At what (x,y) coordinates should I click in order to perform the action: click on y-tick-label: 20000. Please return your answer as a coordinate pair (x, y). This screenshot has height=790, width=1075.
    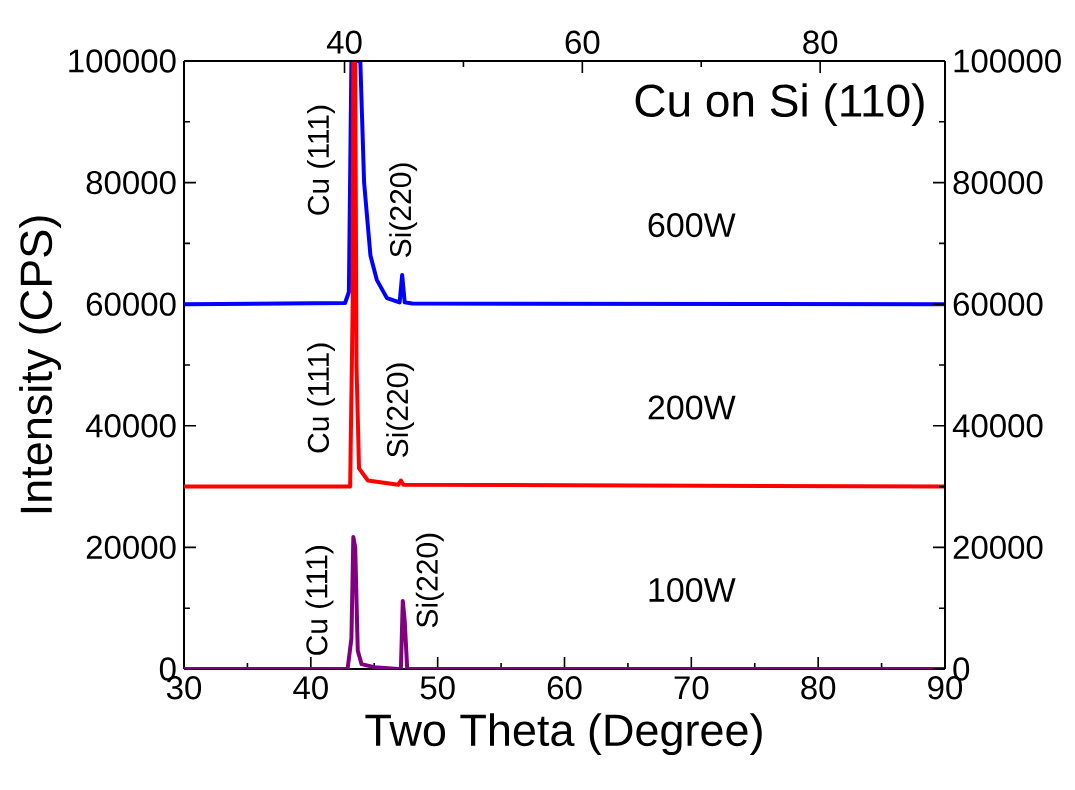
    Looking at the image, I should click on (131, 547).